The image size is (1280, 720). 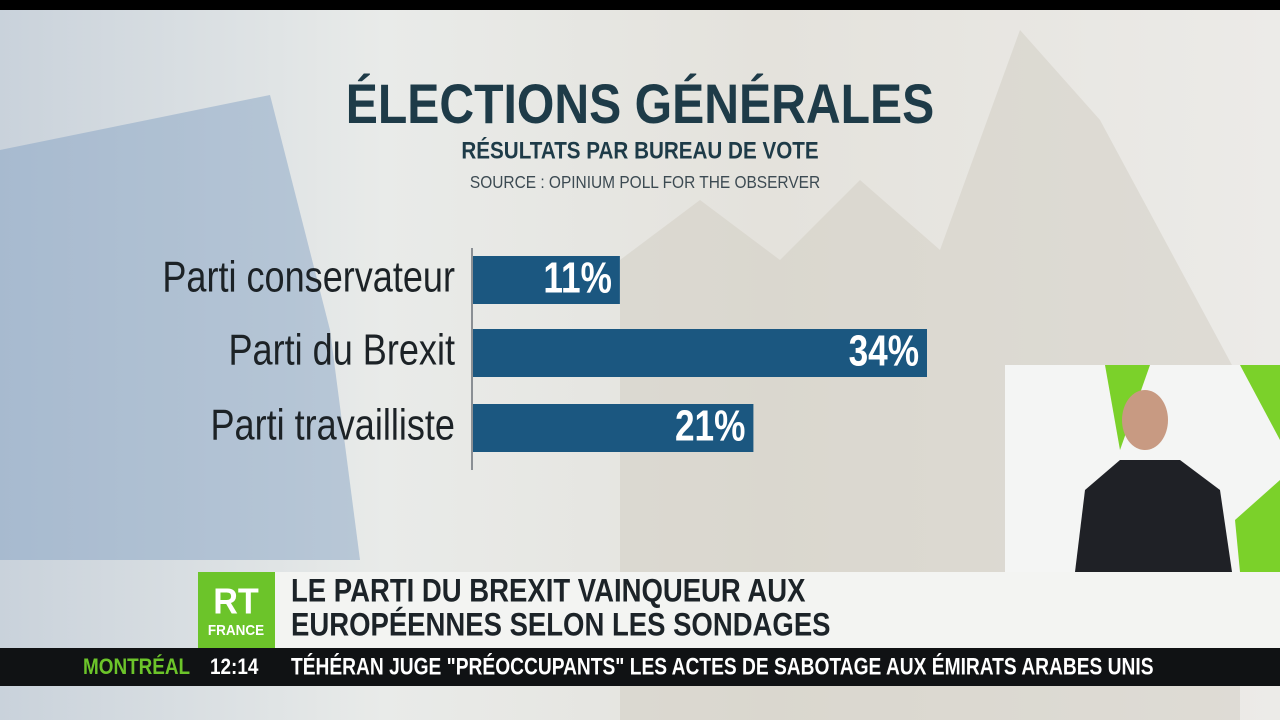 I want to click on ticker-time: 12:14, so click(x=234, y=667).